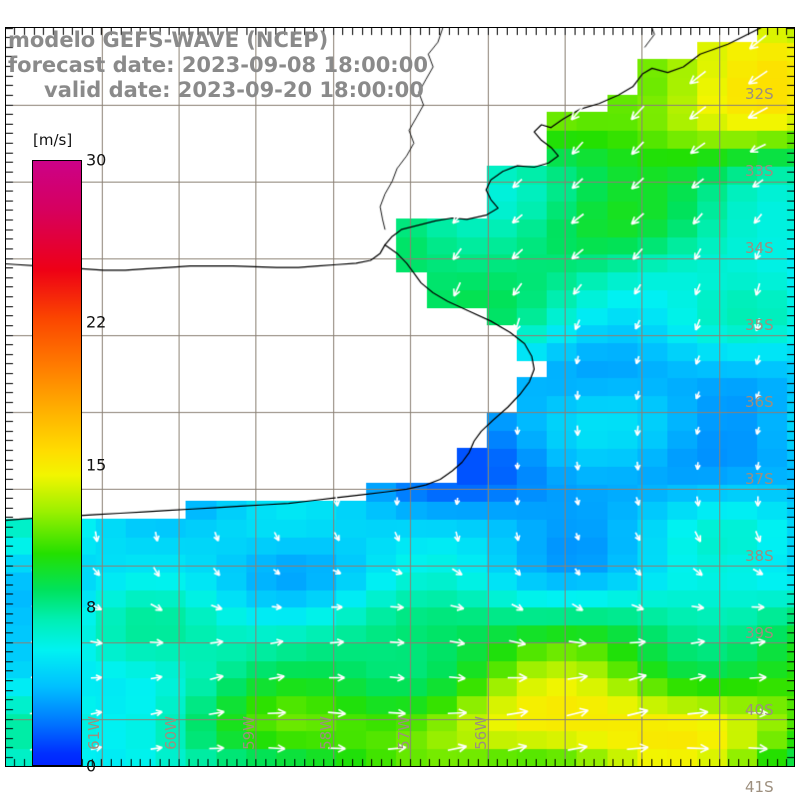 This screenshot has height=800, width=800. Describe the element at coordinates (759, 94) in the screenshot. I see `lat-label-32S: 32S` at that location.